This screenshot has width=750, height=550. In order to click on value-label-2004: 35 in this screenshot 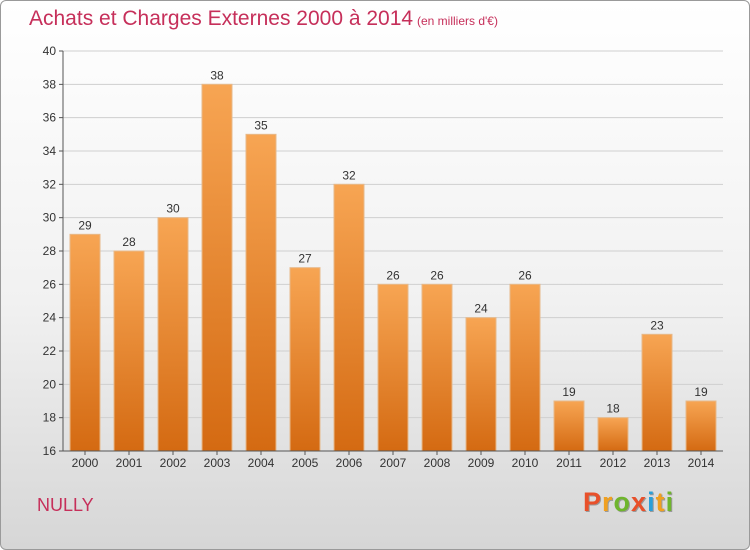, I will do `click(261, 125)`.